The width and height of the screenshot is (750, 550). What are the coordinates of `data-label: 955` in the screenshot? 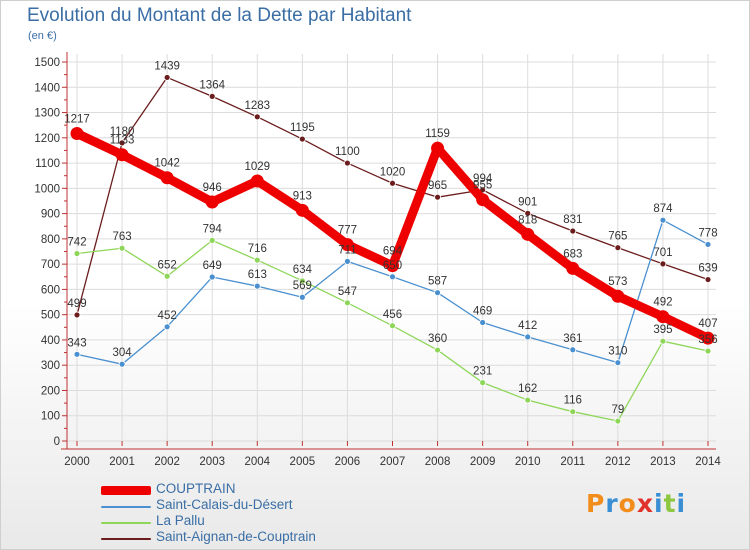 It's located at (482, 186).